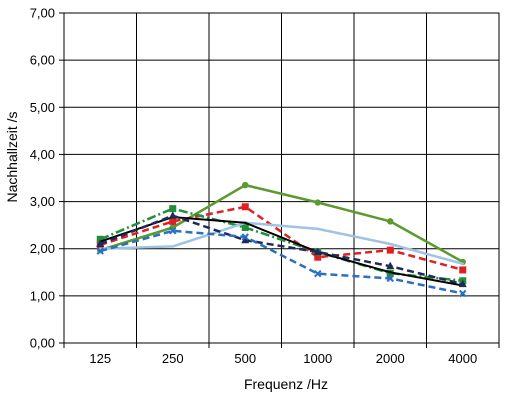  What do you see at coordinates (42, 201) in the screenshot?
I see `y-tick-label: 3,00` at bounding box center [42, 201].